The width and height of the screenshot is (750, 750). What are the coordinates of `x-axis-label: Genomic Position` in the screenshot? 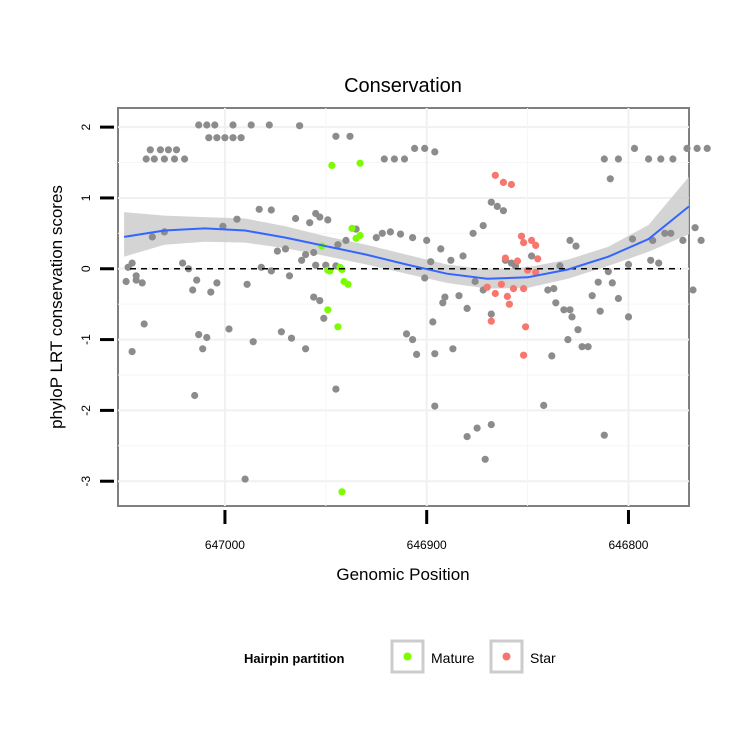 It's located at (402, 574).